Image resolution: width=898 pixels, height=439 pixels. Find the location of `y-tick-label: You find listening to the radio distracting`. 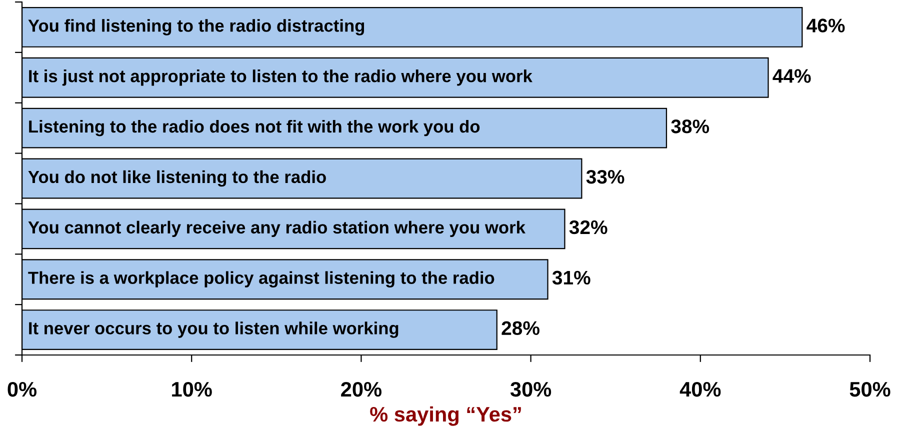

y-tick-label: You find listening to the radio distracting is located at coordinates (196, 27).